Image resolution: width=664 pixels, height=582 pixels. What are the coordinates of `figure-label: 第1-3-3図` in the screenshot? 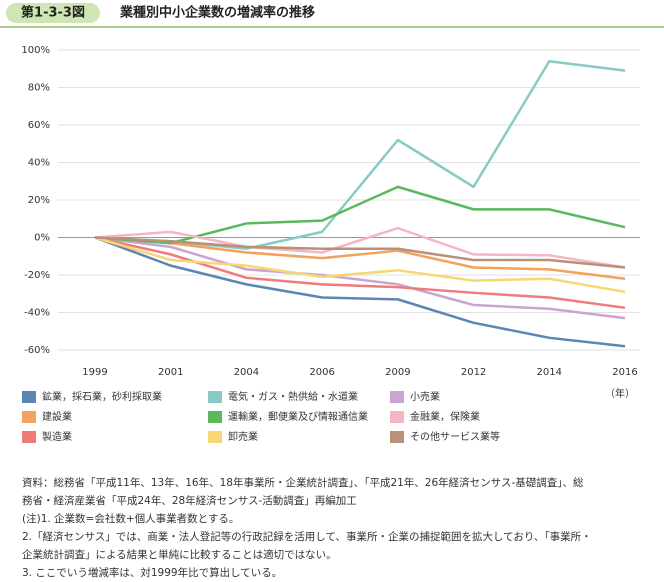 It's located at (53, 13).